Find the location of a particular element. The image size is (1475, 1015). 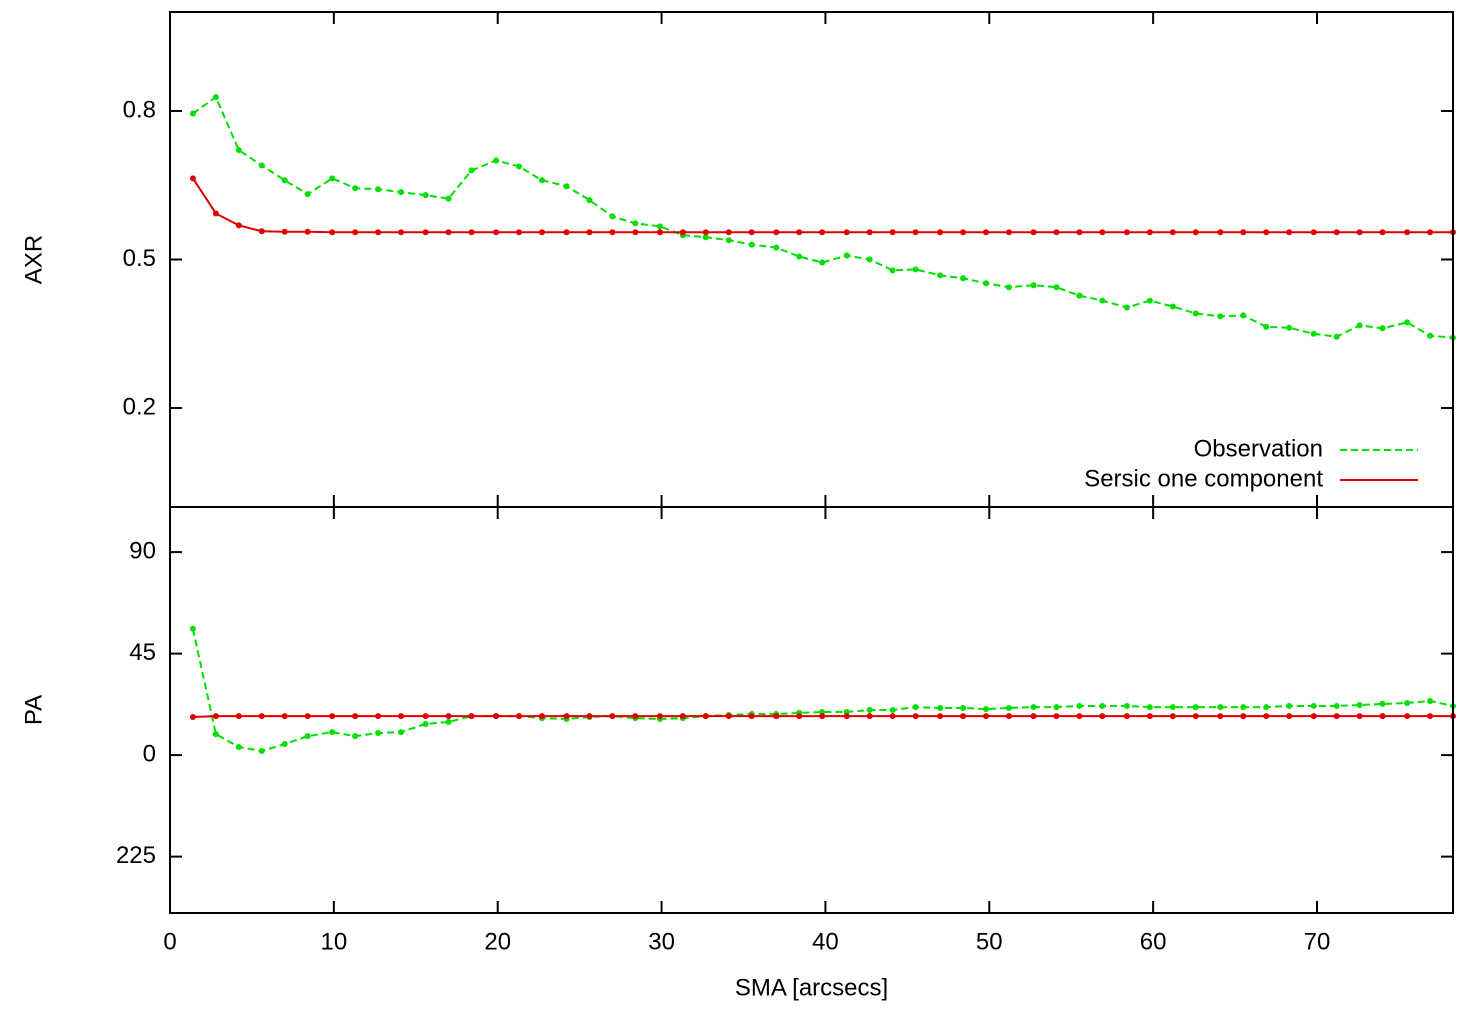

y-axis-label: PA is located at coordinates (33, 710).